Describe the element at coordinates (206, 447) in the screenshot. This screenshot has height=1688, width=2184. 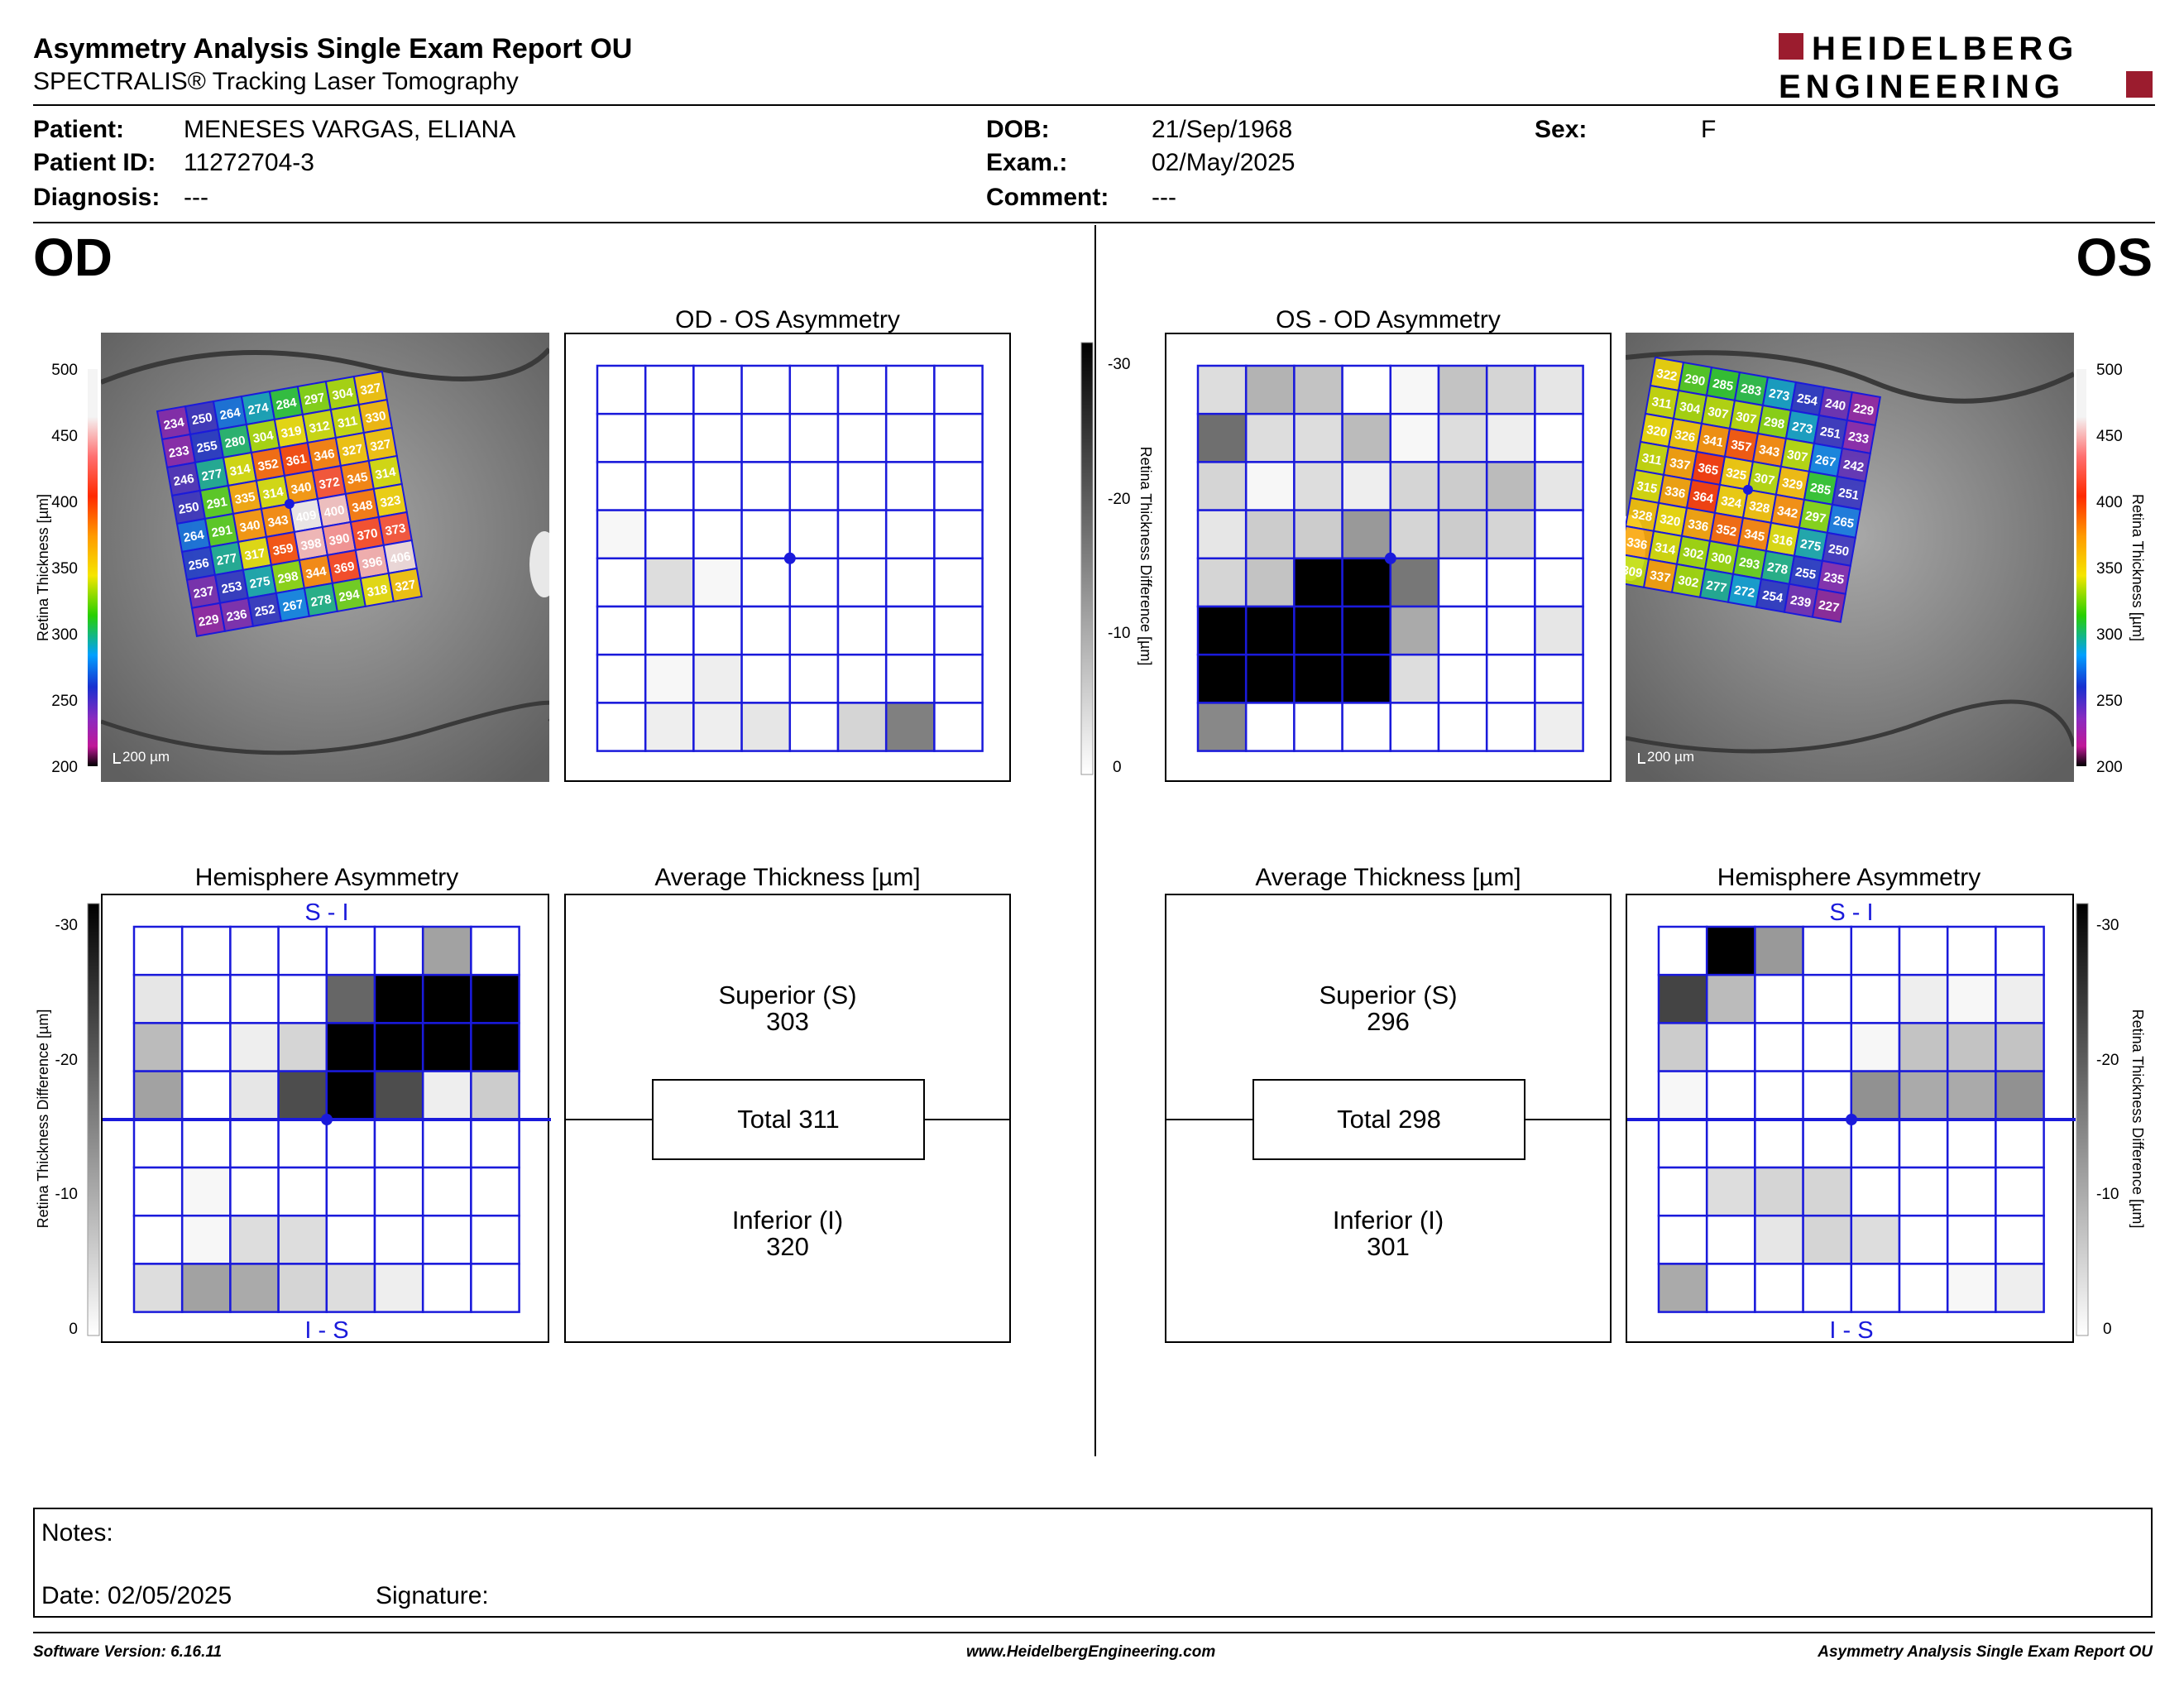
I see `thickness-value: 255` at that location.